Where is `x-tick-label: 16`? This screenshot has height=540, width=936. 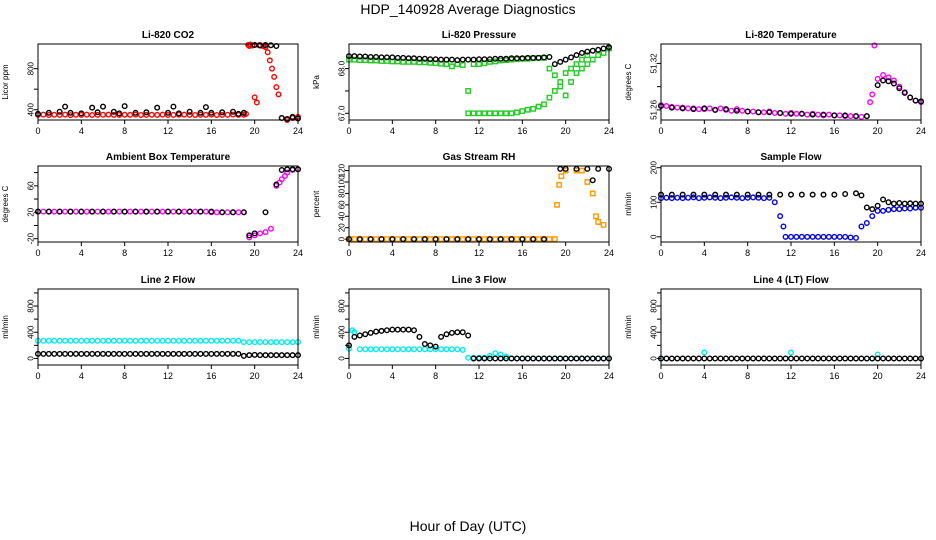 x-tick-label: 16 is located at coordinates (522, 253).